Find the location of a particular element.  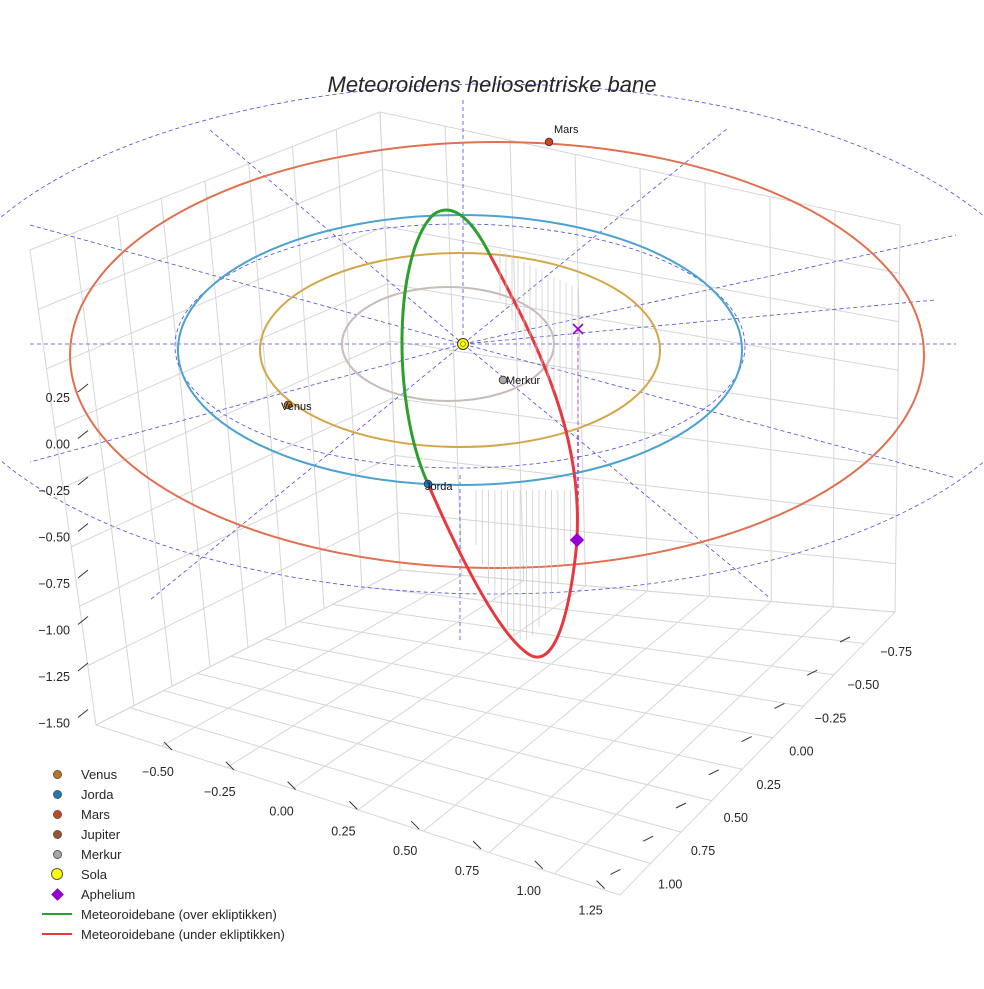

legend-item: Aphelium is located at coordinates (162, 894).